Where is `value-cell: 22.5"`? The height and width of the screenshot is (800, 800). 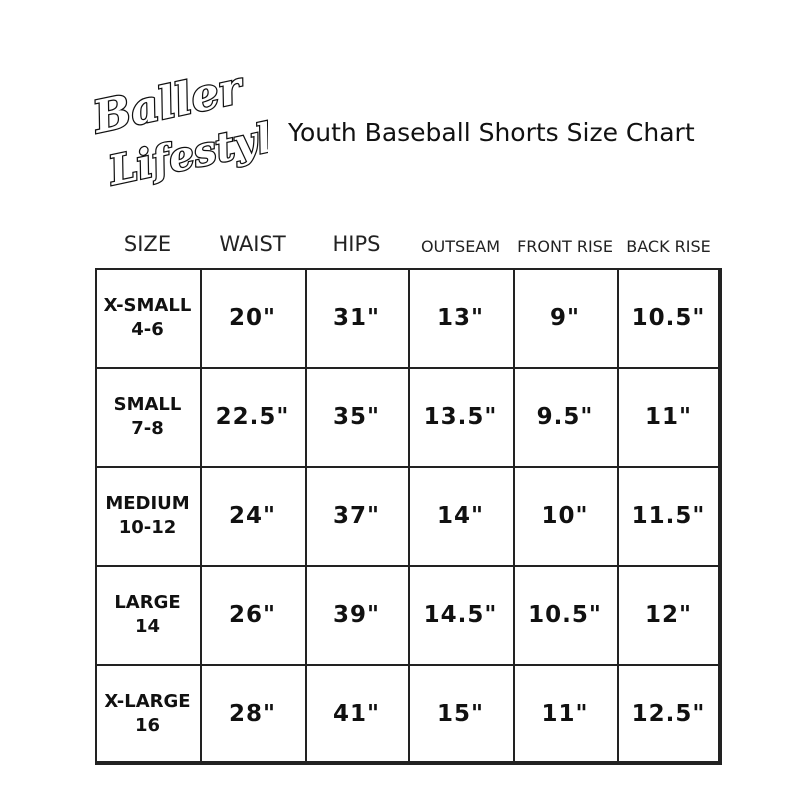
value-cell: 22.5" is located at coordinates (253, 417).